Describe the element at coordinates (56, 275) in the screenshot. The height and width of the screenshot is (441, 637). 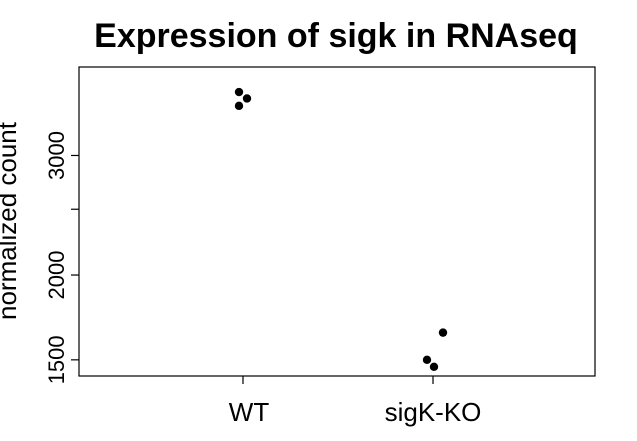
I see `y-tick-label: 2000` at that location.